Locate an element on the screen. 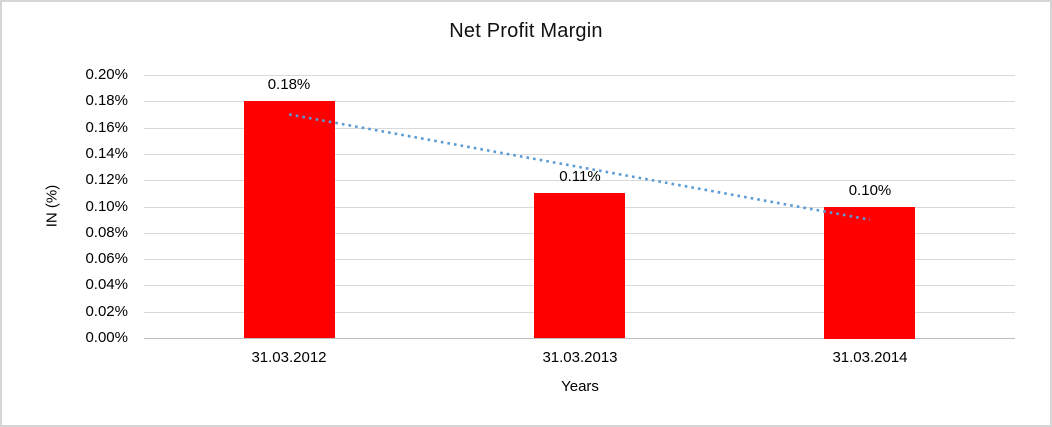 This screenshot has height=427, width=1052. y-axis-tick-label: 0.14% is located at coordinates (106, 153).